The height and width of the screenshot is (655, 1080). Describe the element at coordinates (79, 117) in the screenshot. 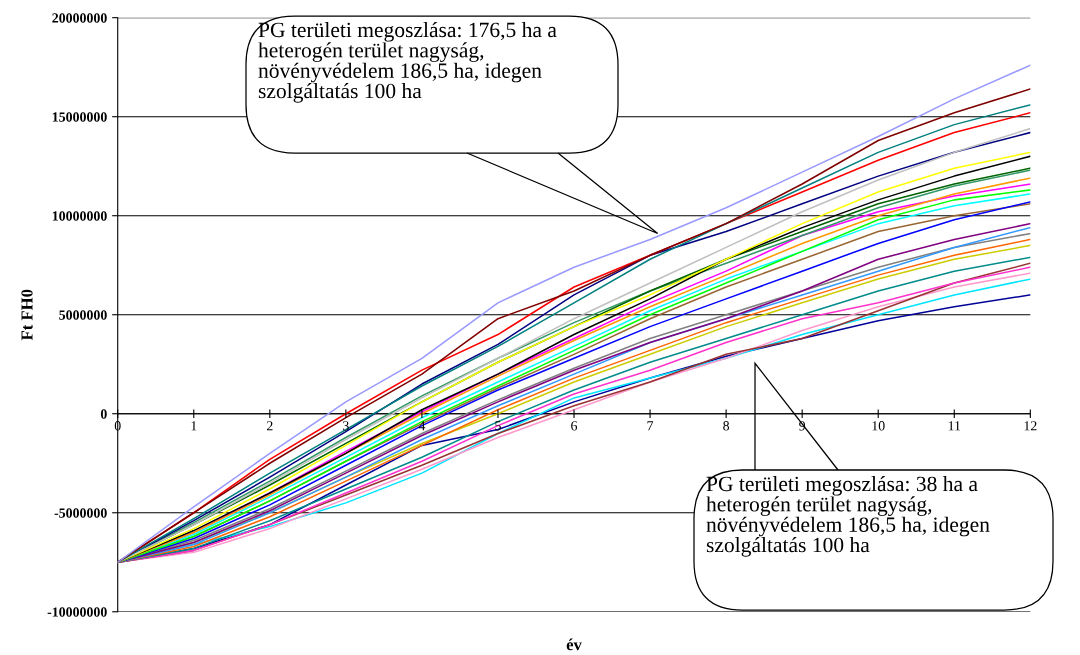

I see `y-tick-label: 15000000` at that location.